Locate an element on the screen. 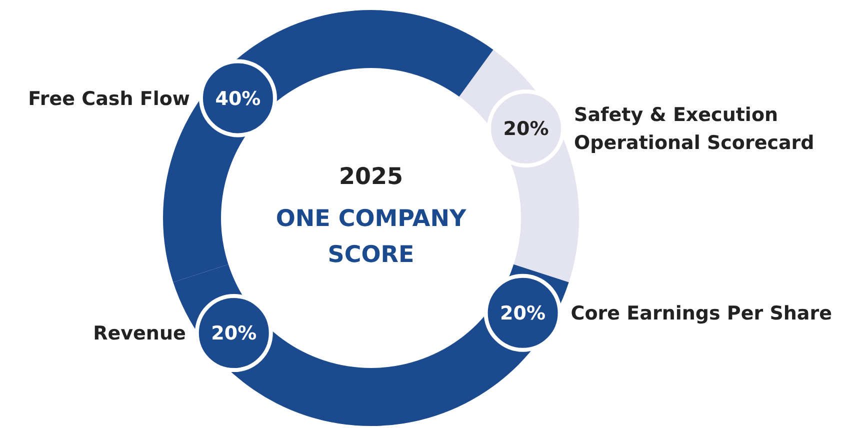 The width and height of the screenshot is (854, 428). slice-label: Safety & Execution Operational Scorecard is located at coordinates (694, 129).